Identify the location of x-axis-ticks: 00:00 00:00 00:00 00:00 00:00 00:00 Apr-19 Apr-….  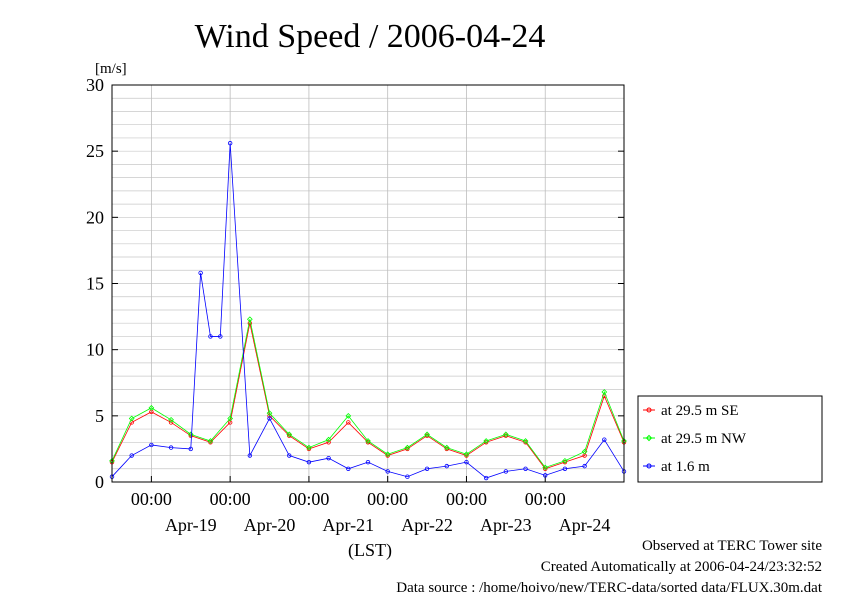
(371, 505).